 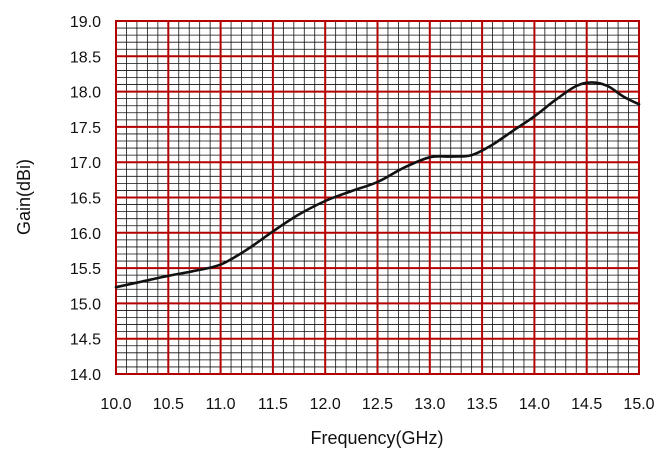 I want to click on x-tick-label: 12.5, so click(x=377, y=404).